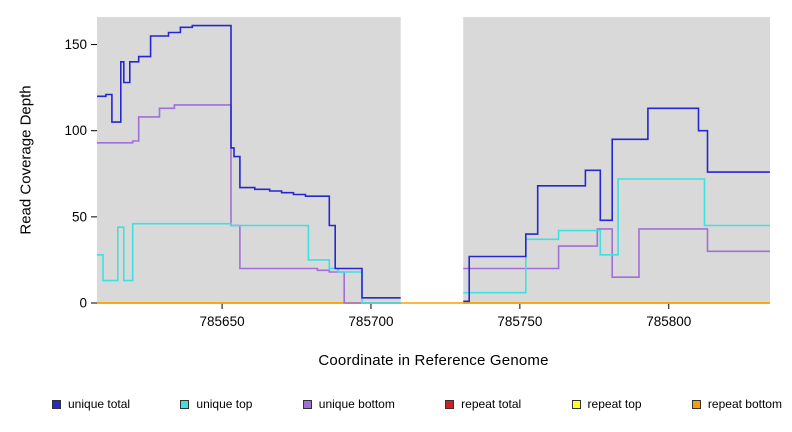 The width and height of the screenshot is (792, 432). What do you see at coordinates (356, 404) in the screenshot?
I see `legend-label: unique bottom` at bounding box center [356, 404].